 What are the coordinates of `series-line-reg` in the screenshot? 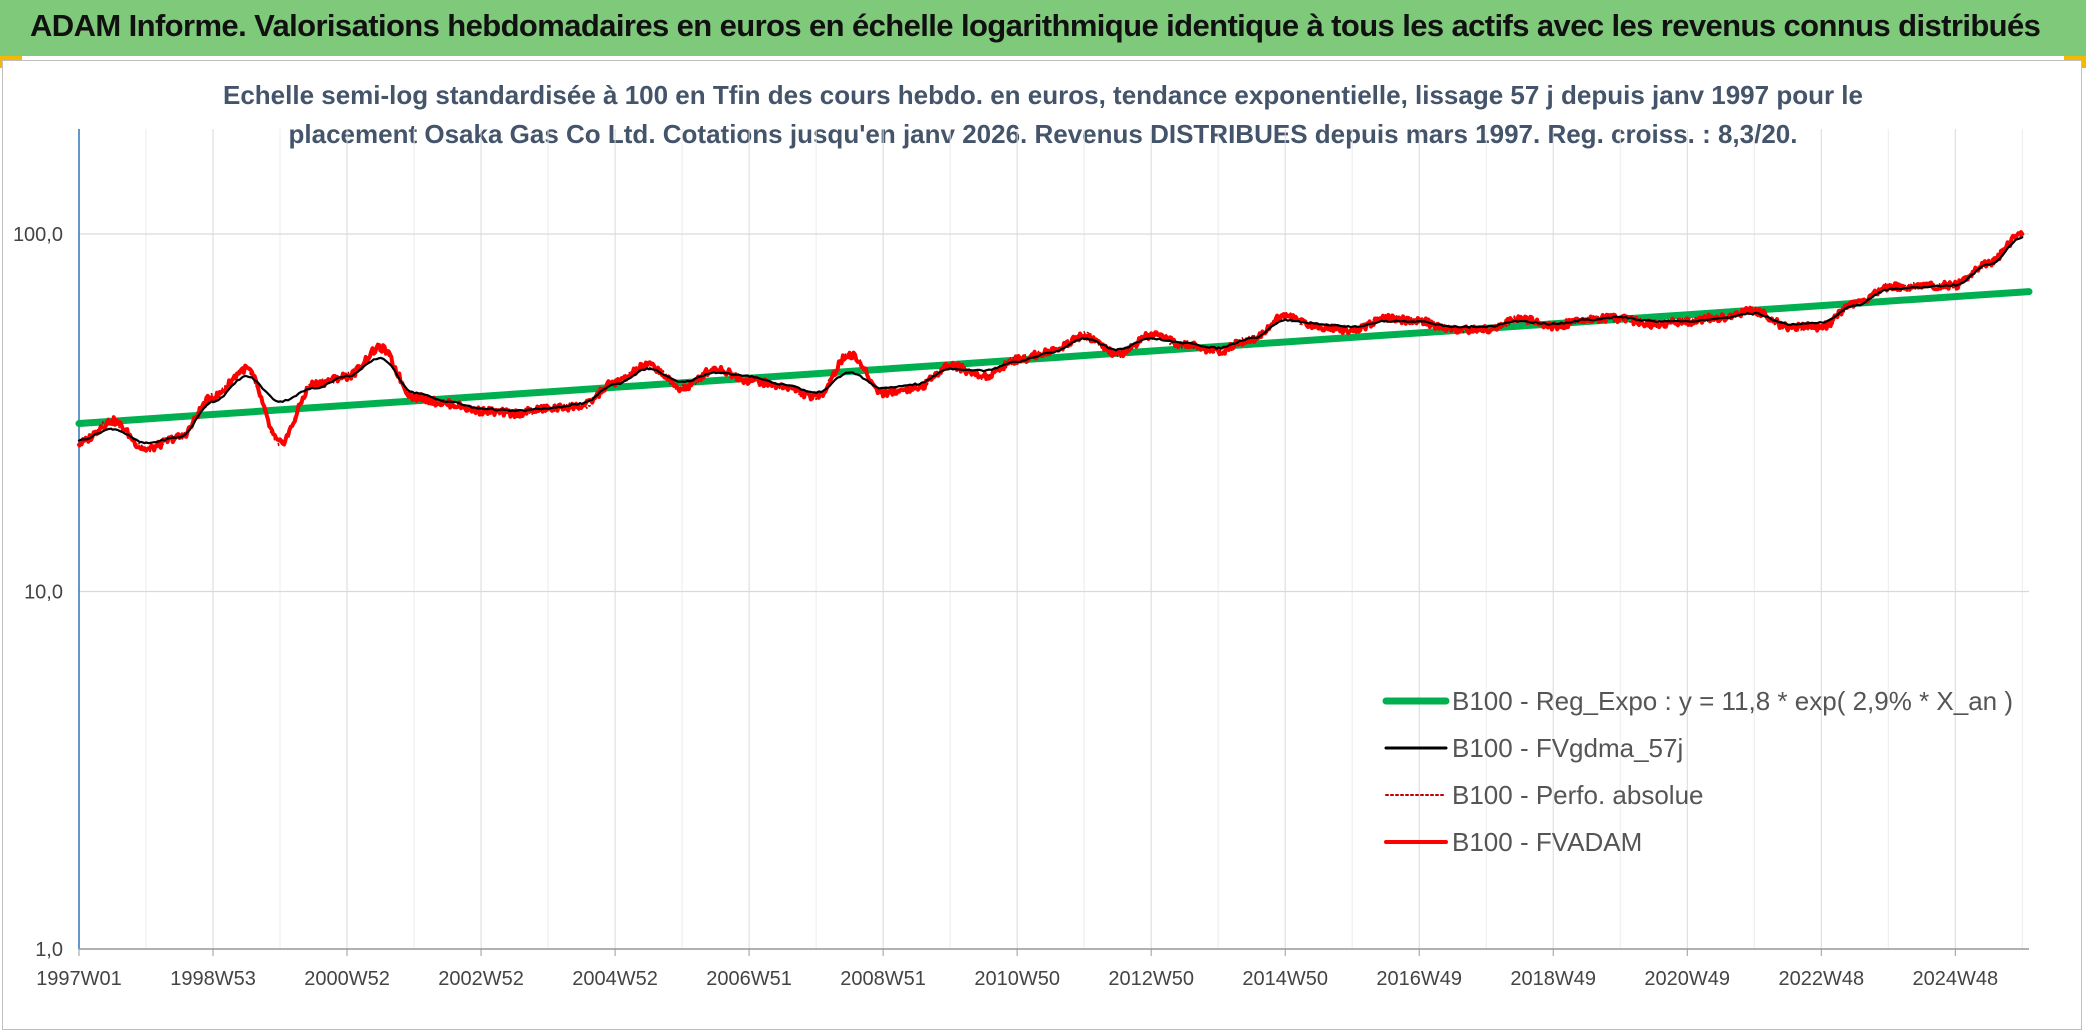 It's located at (1054, 357).